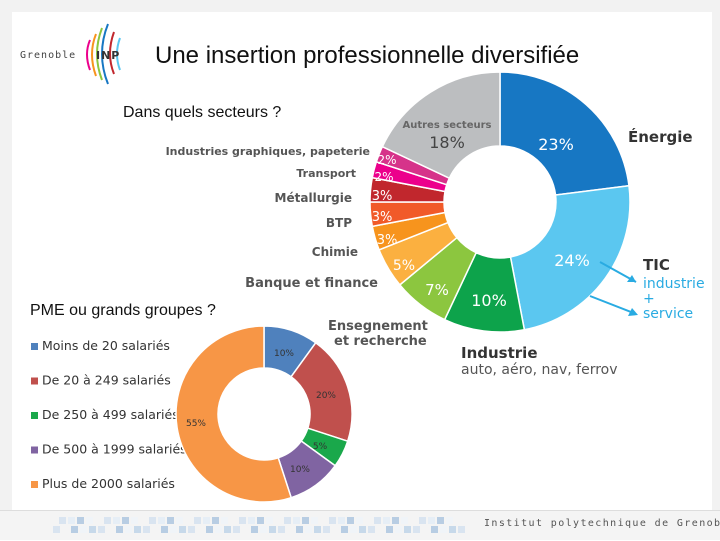 This screenshot has height=541, width=720. Describe the element at coordinates (437, 290) in the screenshot. I see `sector-pct-label: 7%` at that location.